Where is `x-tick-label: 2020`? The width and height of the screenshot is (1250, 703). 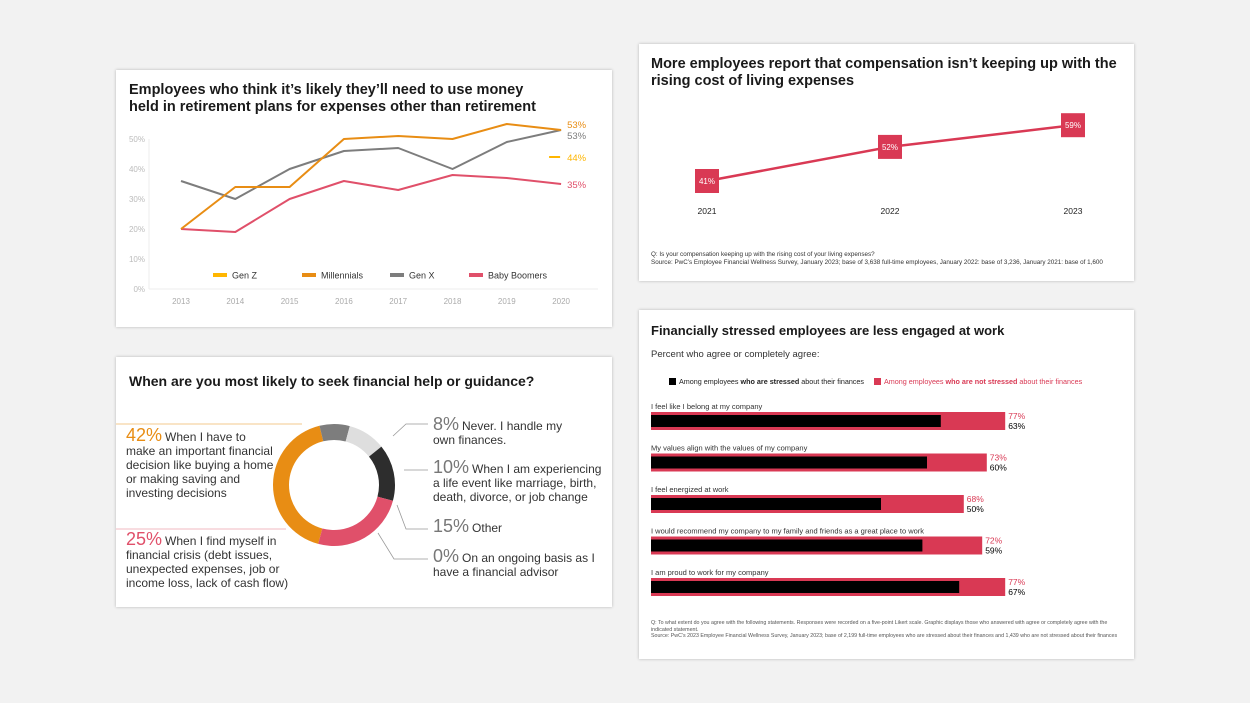 x-tick-label: 2020 is located at coordinates (561, 301).